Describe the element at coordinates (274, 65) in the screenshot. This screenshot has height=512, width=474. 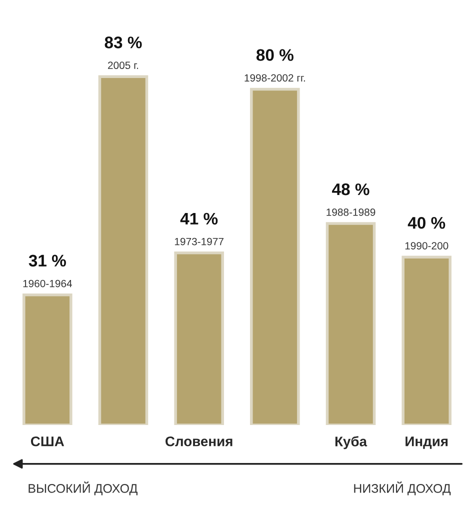
I see `data-label: 80 % 1998-2002 гг.` at that location.